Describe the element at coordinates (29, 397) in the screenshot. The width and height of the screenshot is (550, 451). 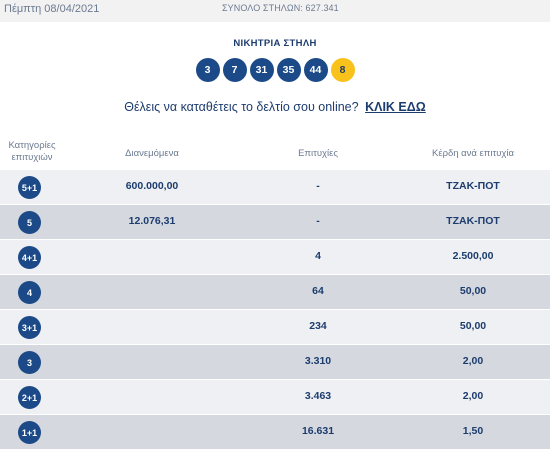
I see `category-badge: 2+1` at that location.